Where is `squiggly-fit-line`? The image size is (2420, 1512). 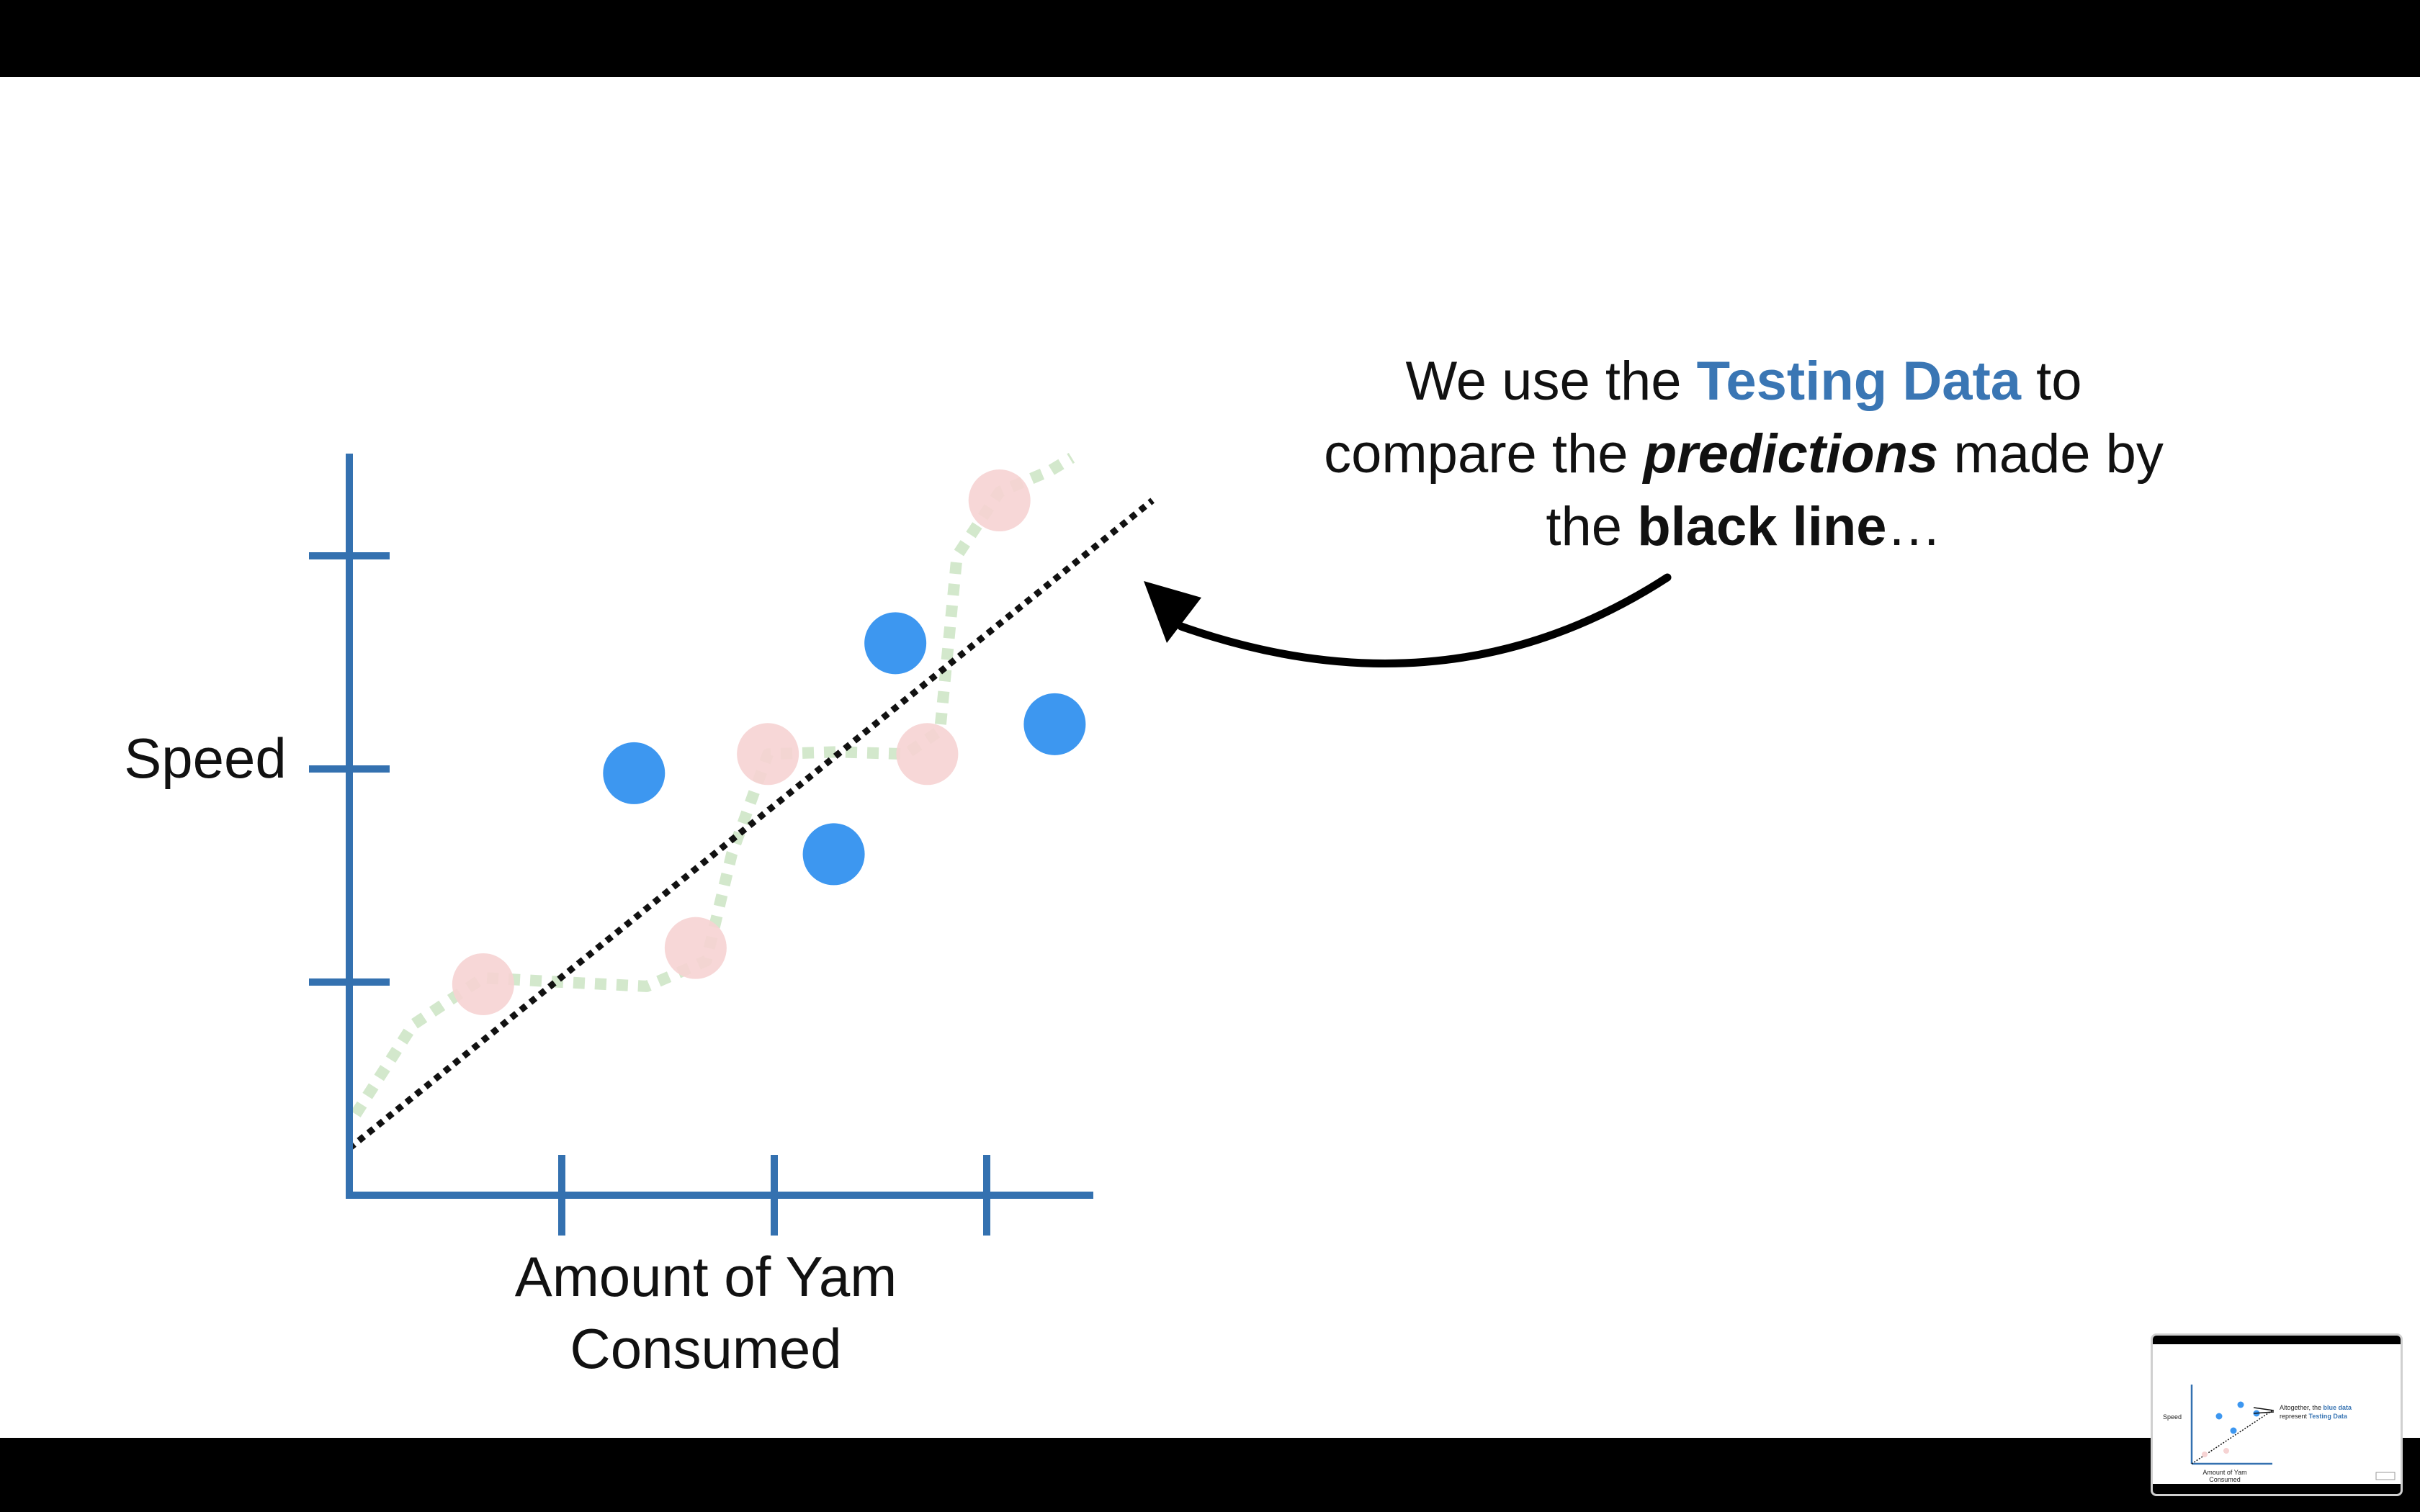 squiggly-fit-line is located at coordinates (713, 784).